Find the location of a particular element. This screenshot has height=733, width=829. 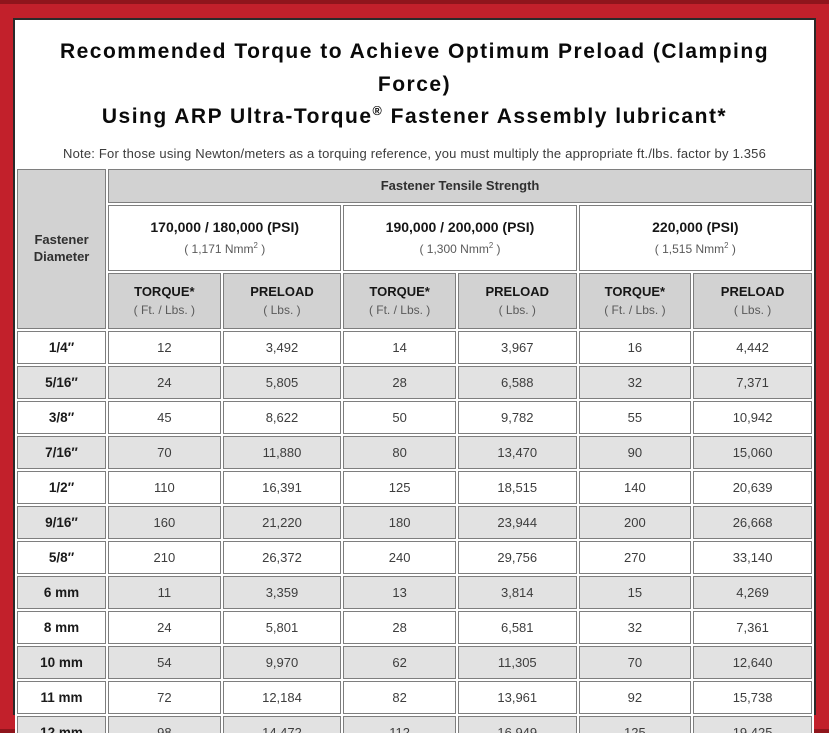

torque-value-cell: 14 is located at coordinates (399, 347).